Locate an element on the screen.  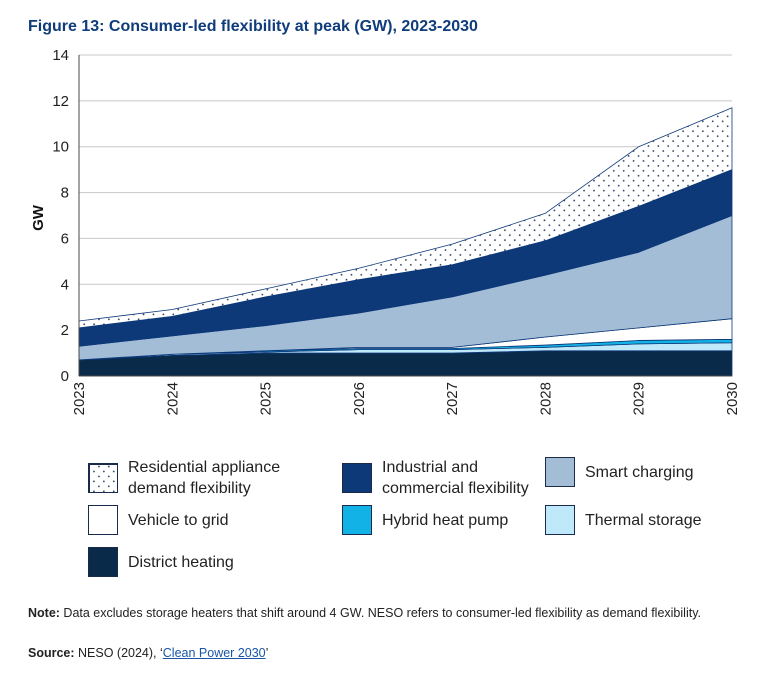
y-tick-label: 6 is located at coordinates (65, 238).